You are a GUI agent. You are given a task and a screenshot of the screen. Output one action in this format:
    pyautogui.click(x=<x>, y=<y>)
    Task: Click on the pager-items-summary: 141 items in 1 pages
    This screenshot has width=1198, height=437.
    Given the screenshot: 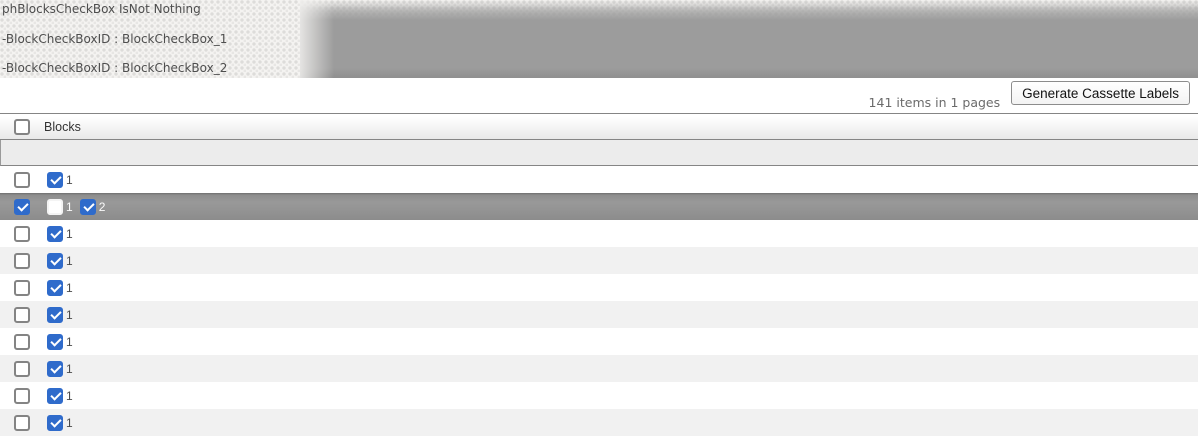 What is the action you would take?
    pyautogui.click(x=934, y=102)
    